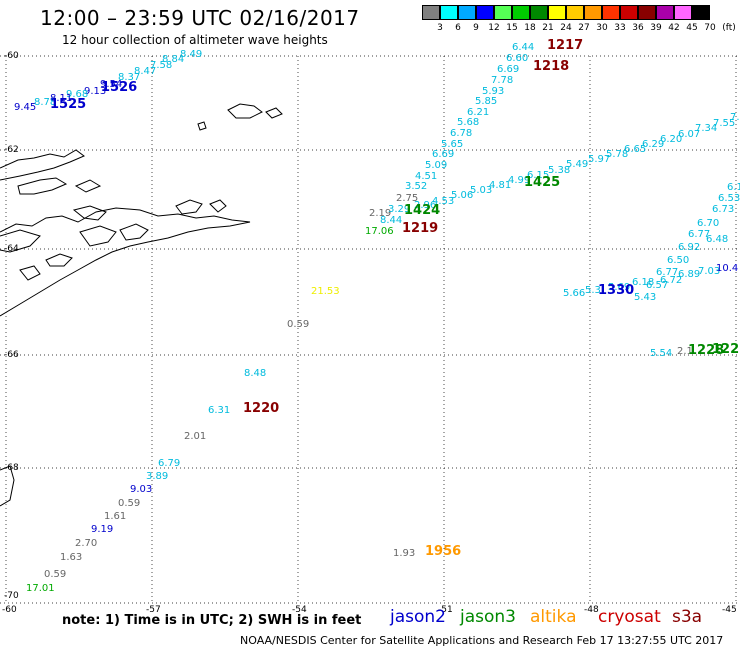  I want to click on pass-time-label: 1526, so click(119, 87).